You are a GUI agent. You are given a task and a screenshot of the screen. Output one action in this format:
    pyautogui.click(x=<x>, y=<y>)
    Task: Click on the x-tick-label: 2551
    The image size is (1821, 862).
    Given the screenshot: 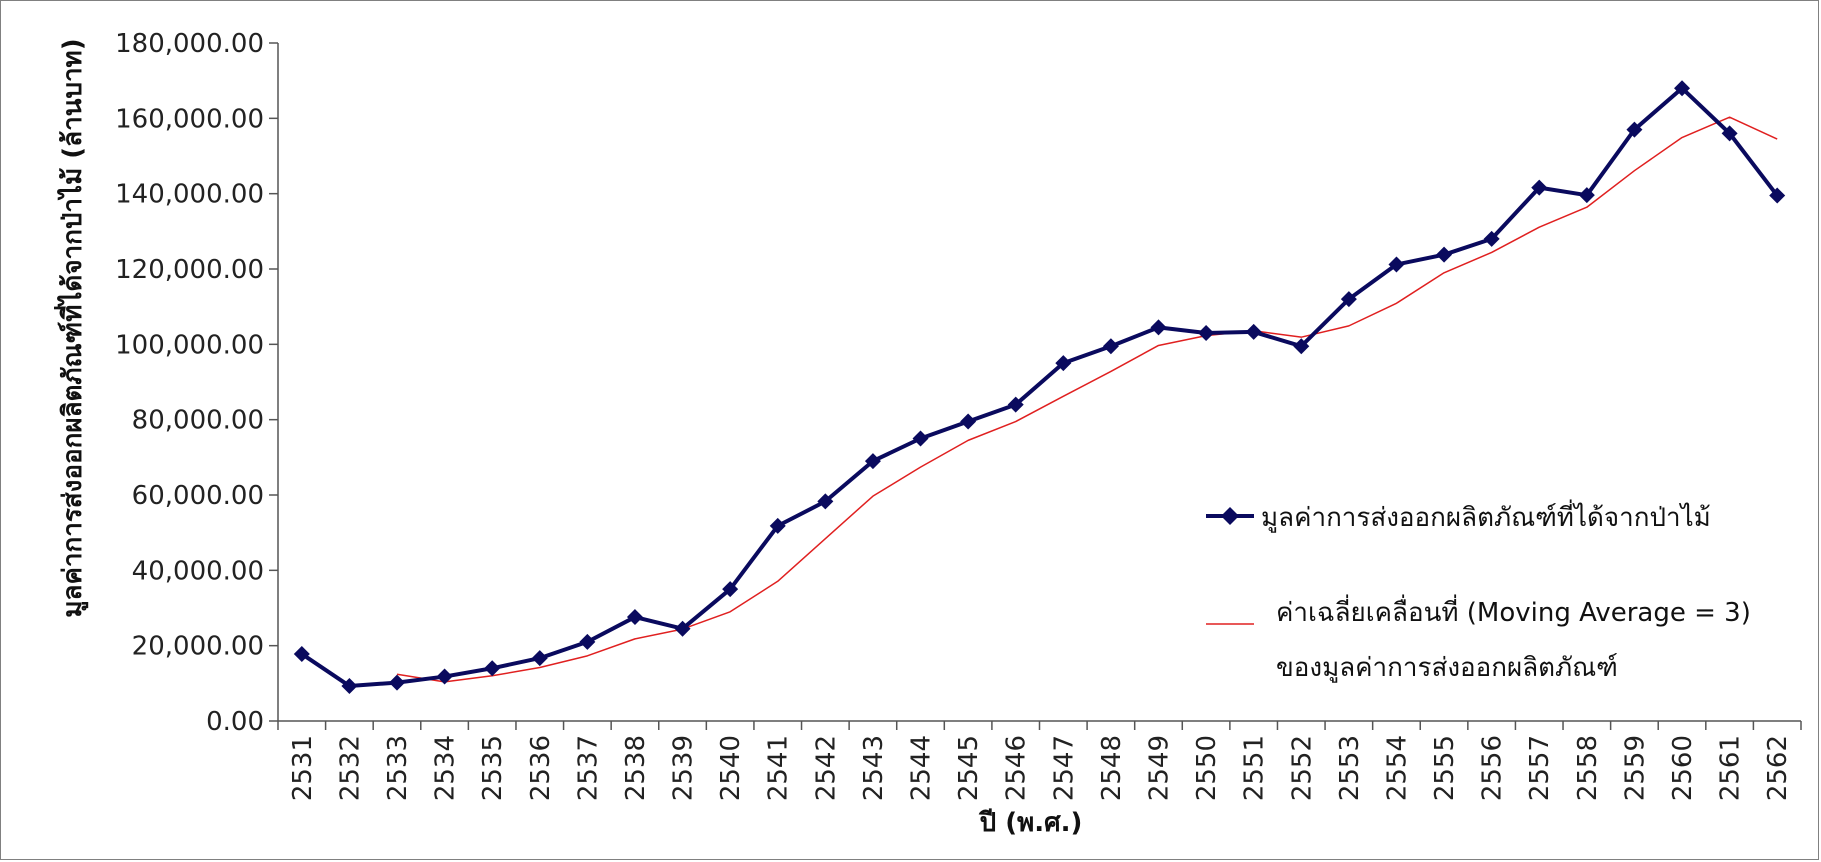 What is the action you would take?
    pyautogui.click(x=1255, y=768)
    